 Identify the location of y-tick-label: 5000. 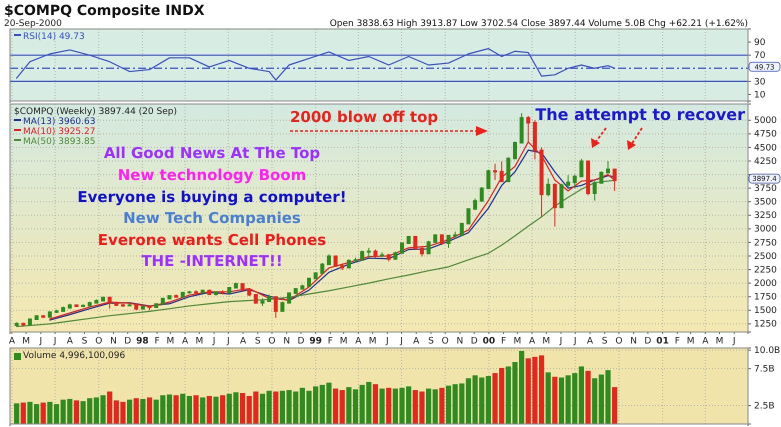
(766, 121).